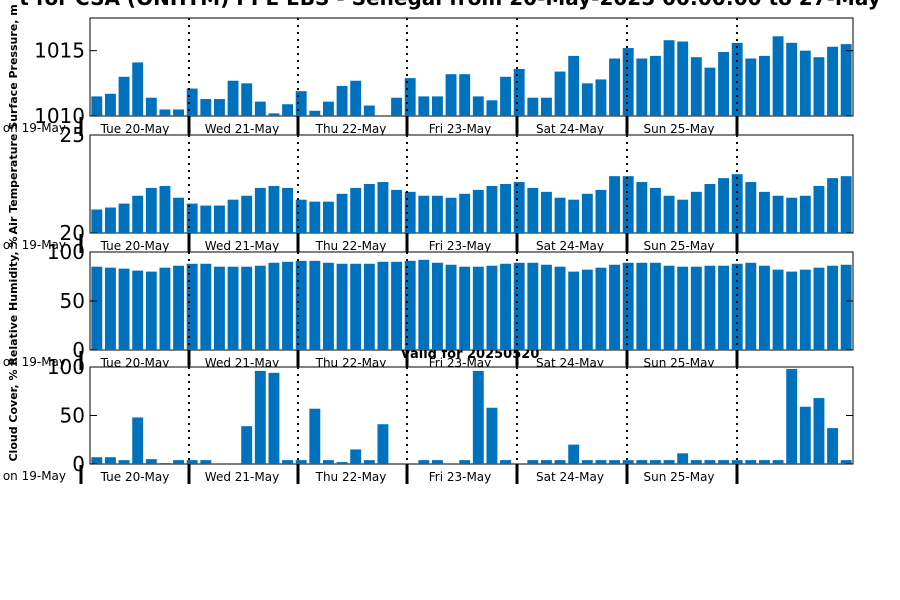 The image size is (900, 600). Describe the element at coordinates (13, 415) in the screenshot. I see `y-axis-label: Cloud Cover, %` at that location.